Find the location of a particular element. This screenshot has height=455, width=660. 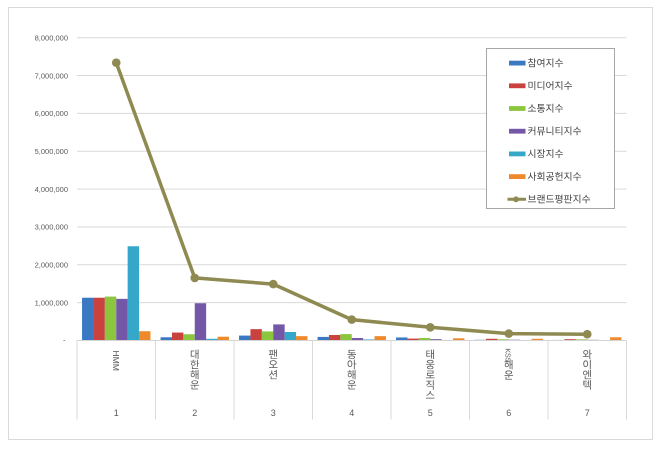

svg-text: 3,000,000 is located at coordinates (51, 227).